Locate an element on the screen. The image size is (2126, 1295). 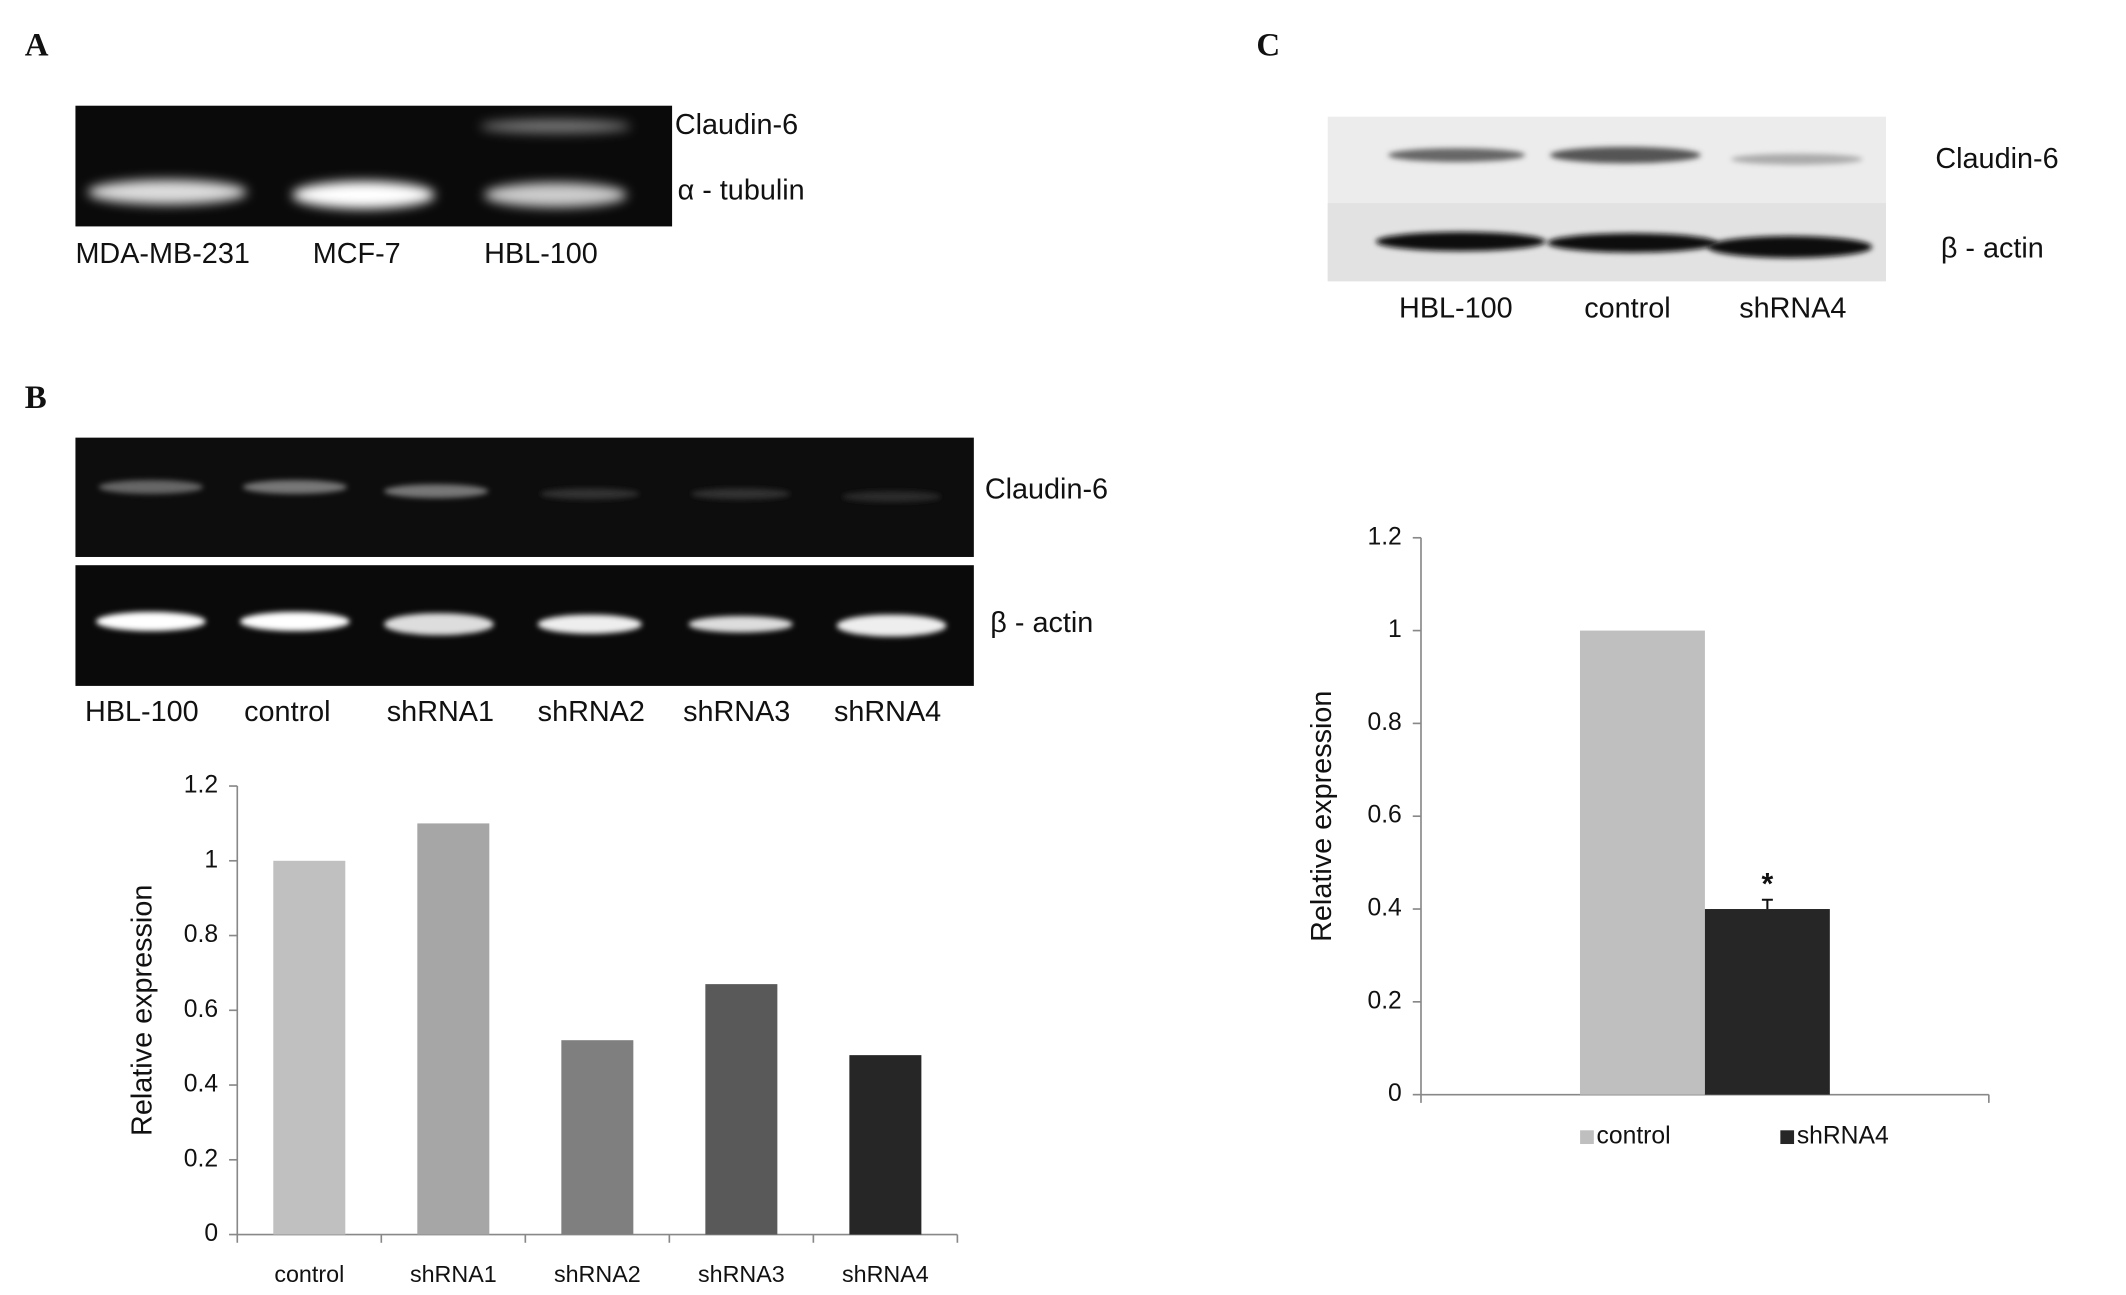
x-tick-label: shRNA1 is located at coordinates (453, 1274).